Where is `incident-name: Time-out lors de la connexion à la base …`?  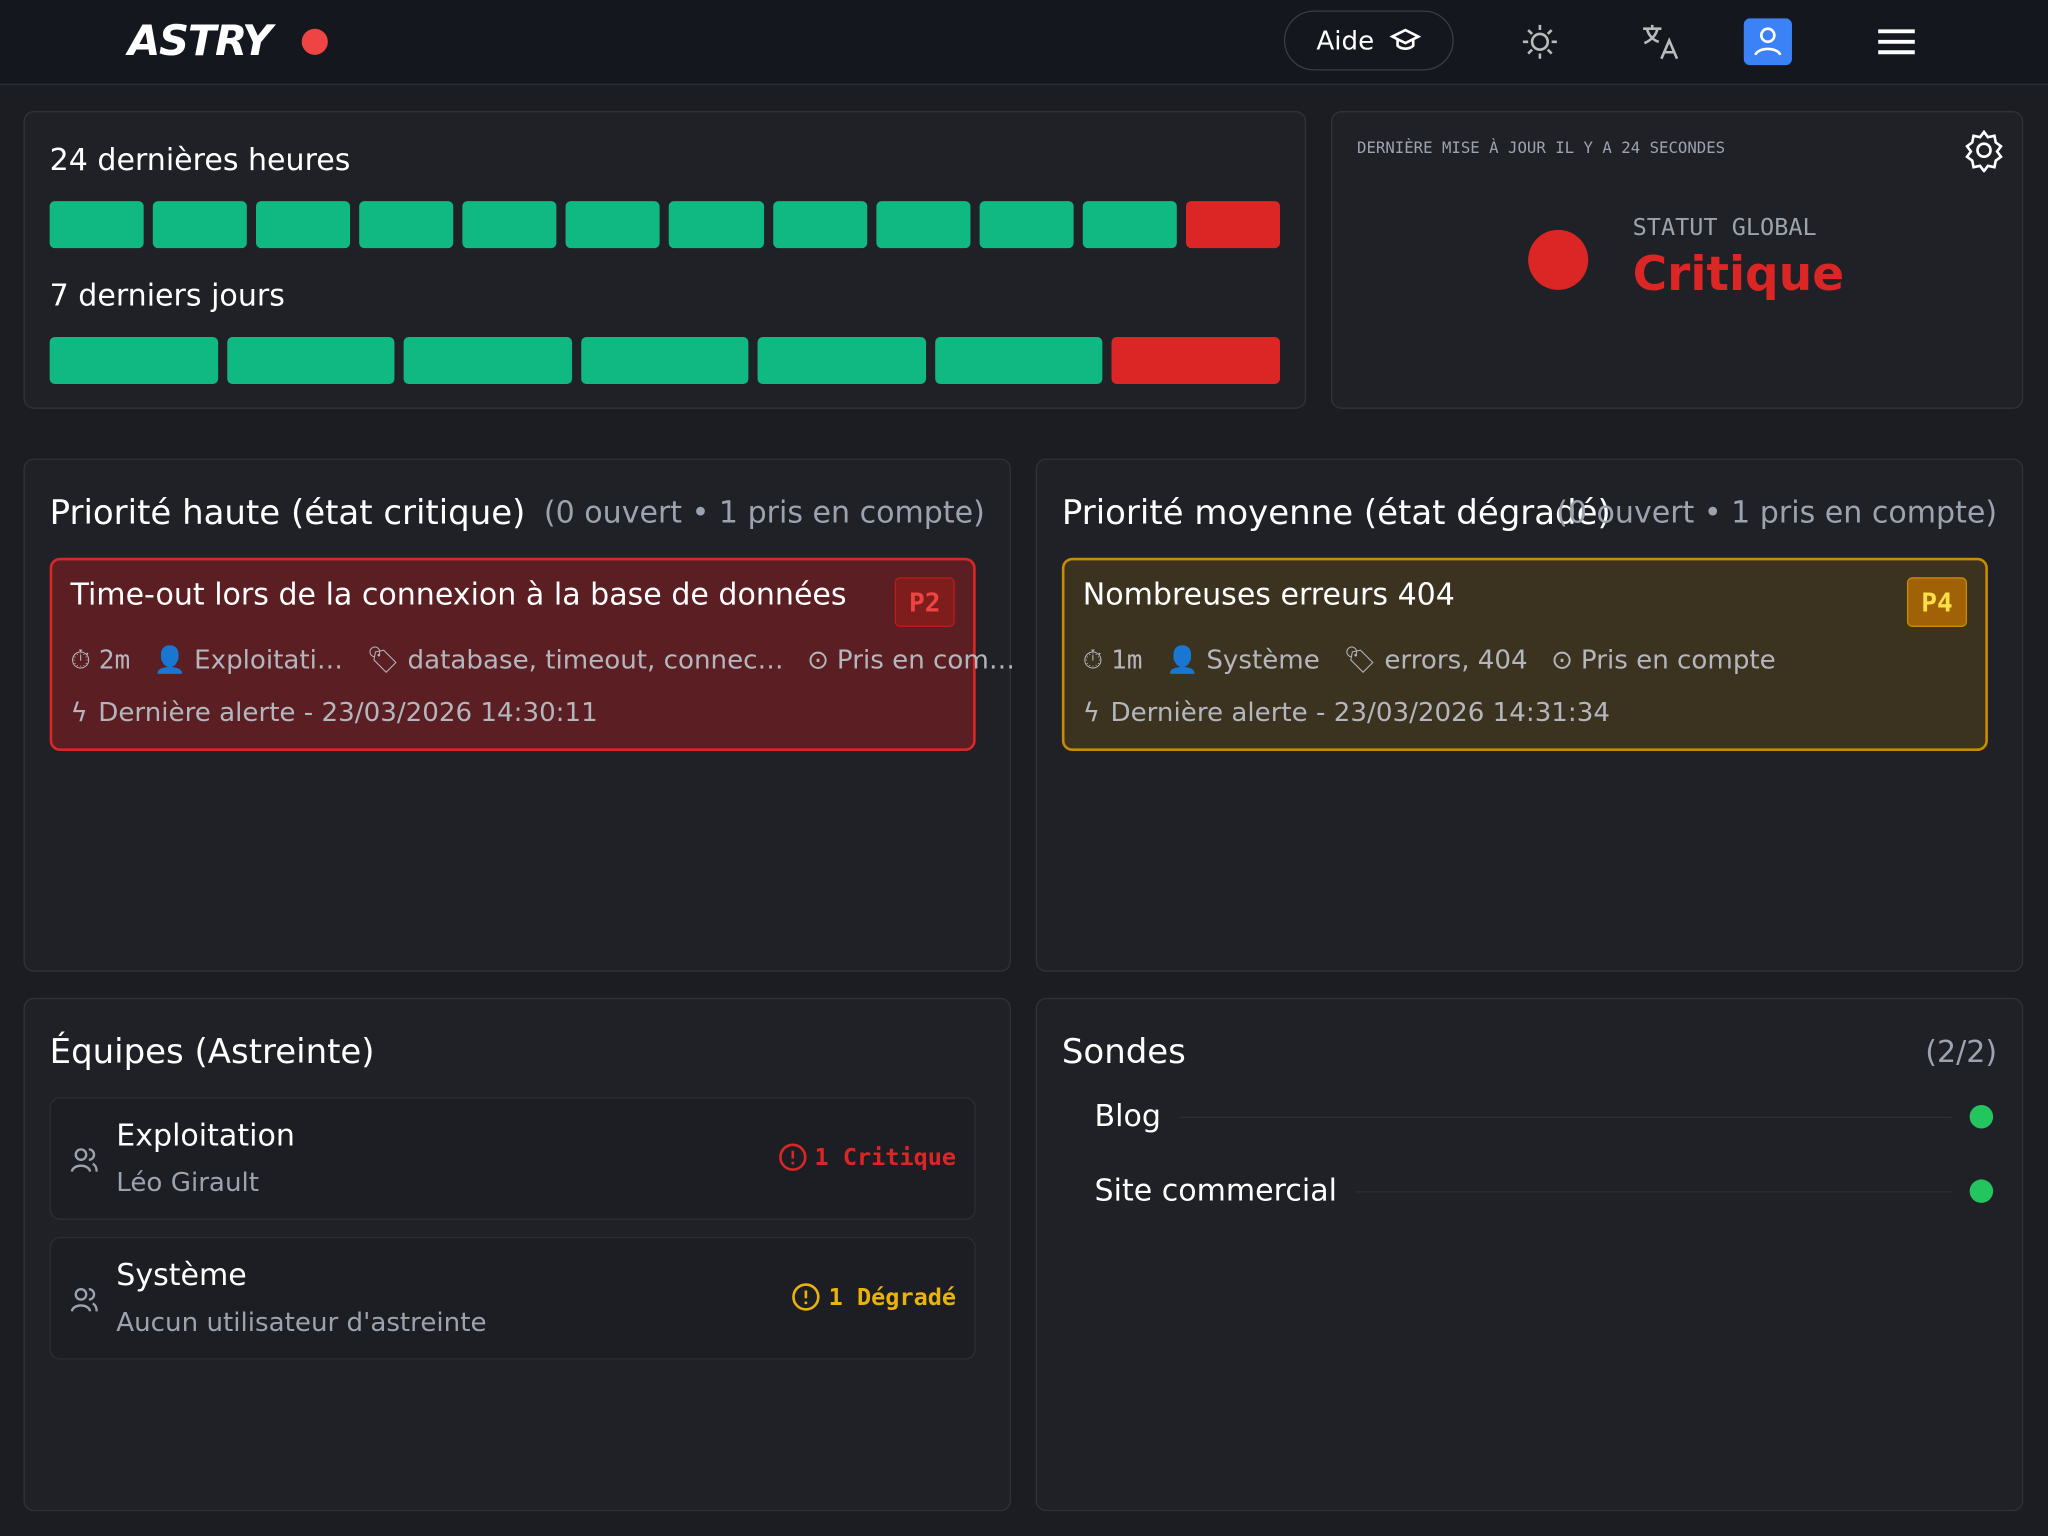 incident-name: Time-out lors de la connexion à la base … is located at coordinates (458, 595).